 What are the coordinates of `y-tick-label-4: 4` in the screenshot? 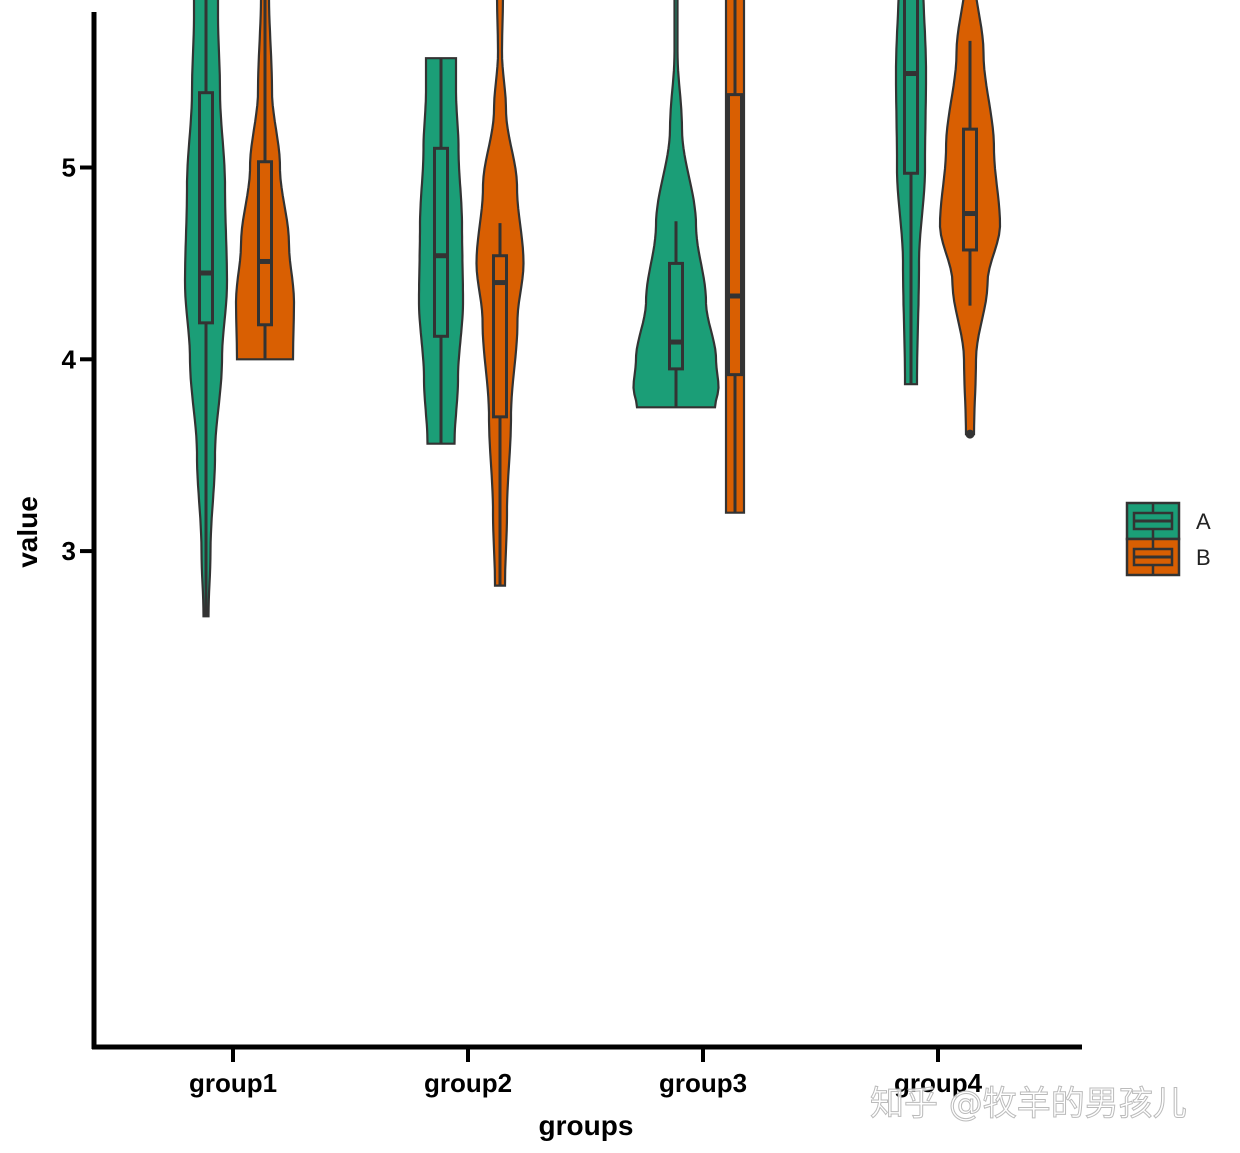 It's located at (69, 359).